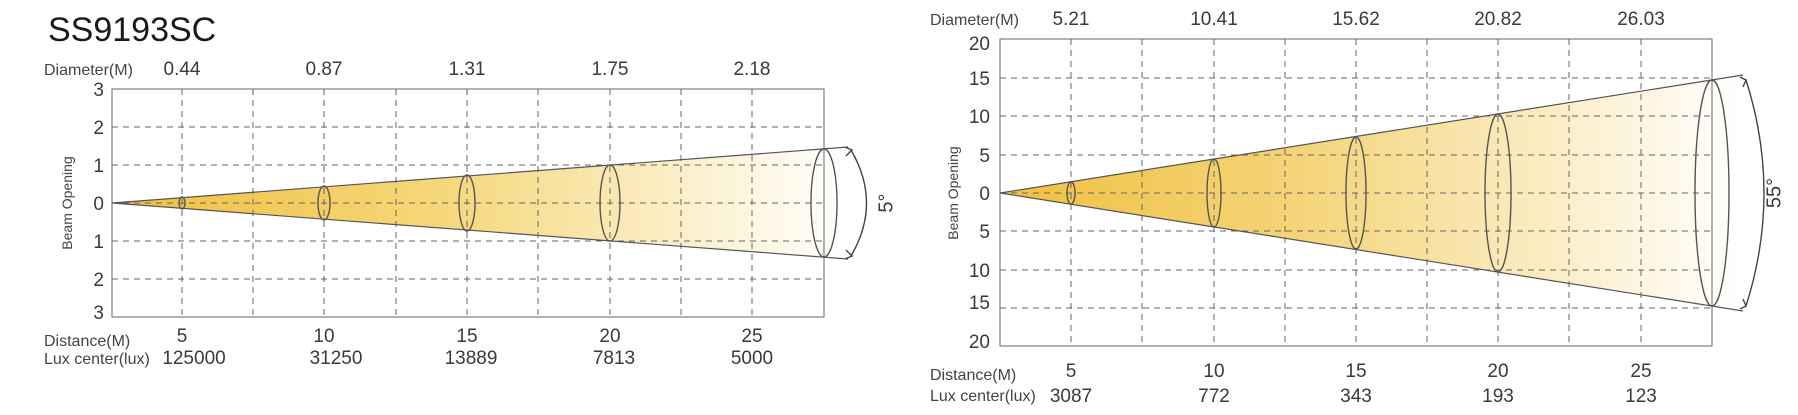 Image resolution: width=1798 pixels, height=415 pixels. Describe the element at coordinates (752, 69) in the screenshot. I see `diameter-value: 2.18` at that location.